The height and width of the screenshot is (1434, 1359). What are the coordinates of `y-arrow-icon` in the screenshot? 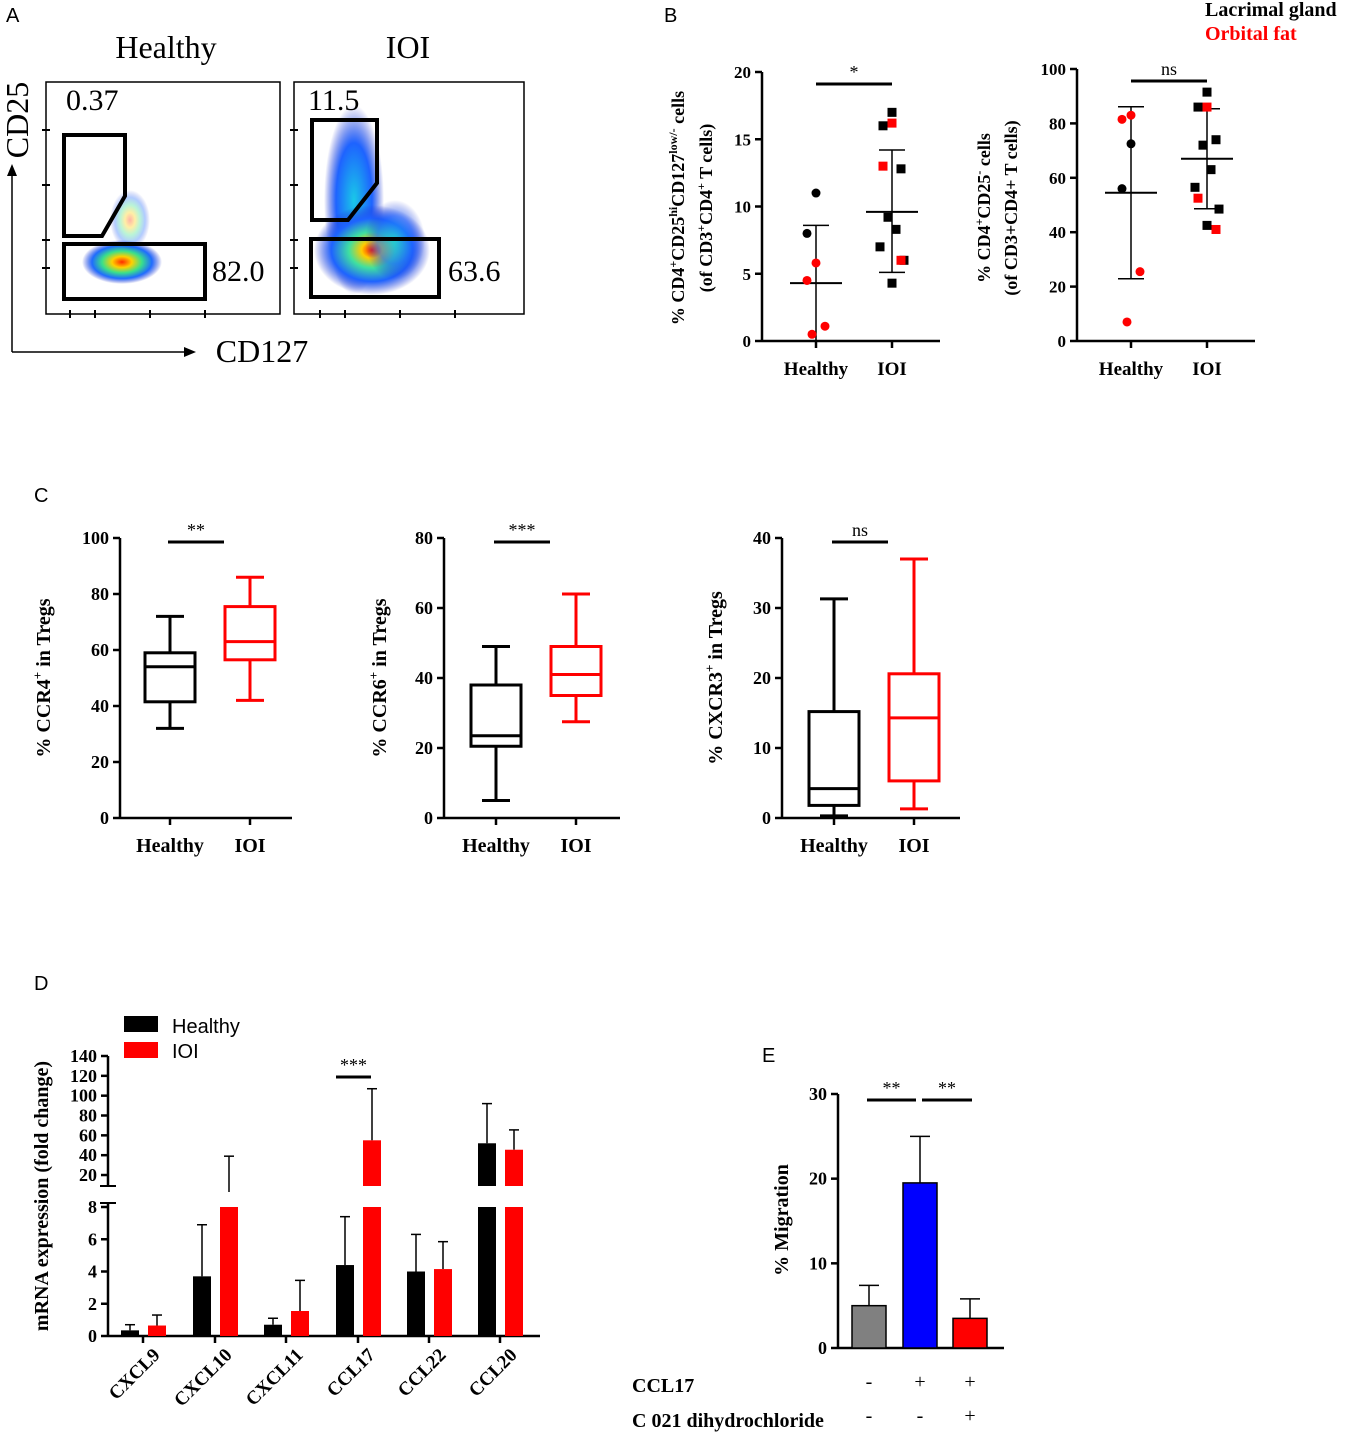 It's located at (12, 170).